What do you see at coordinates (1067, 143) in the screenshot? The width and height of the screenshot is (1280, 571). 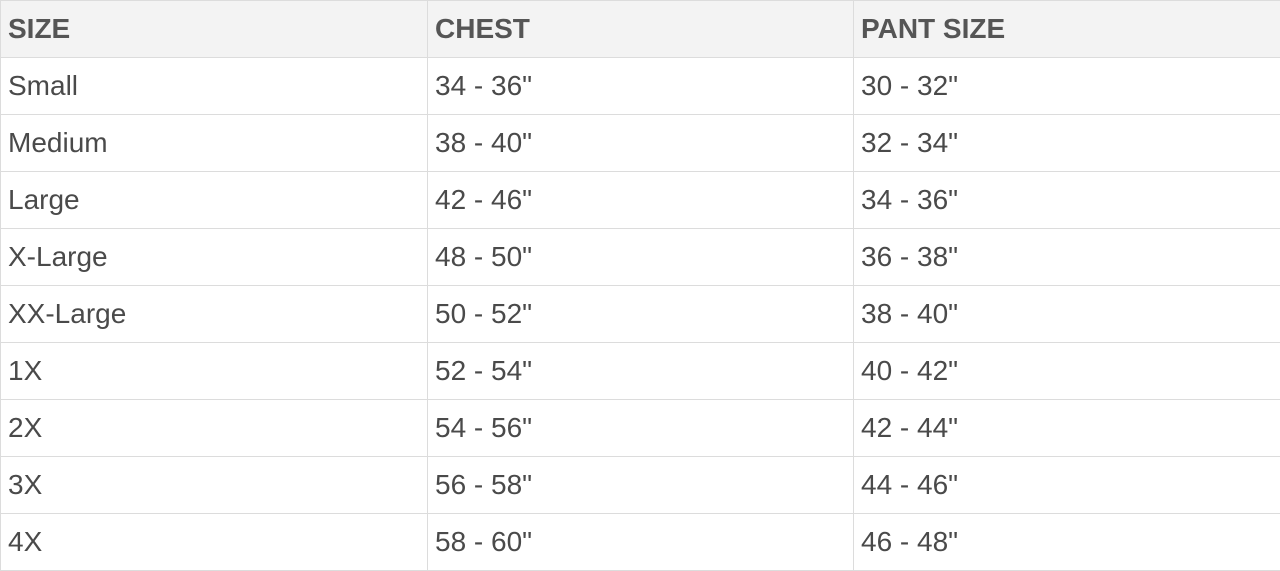 I see `table-cell: 32 - 34"` at bounding box center [1067, 143].